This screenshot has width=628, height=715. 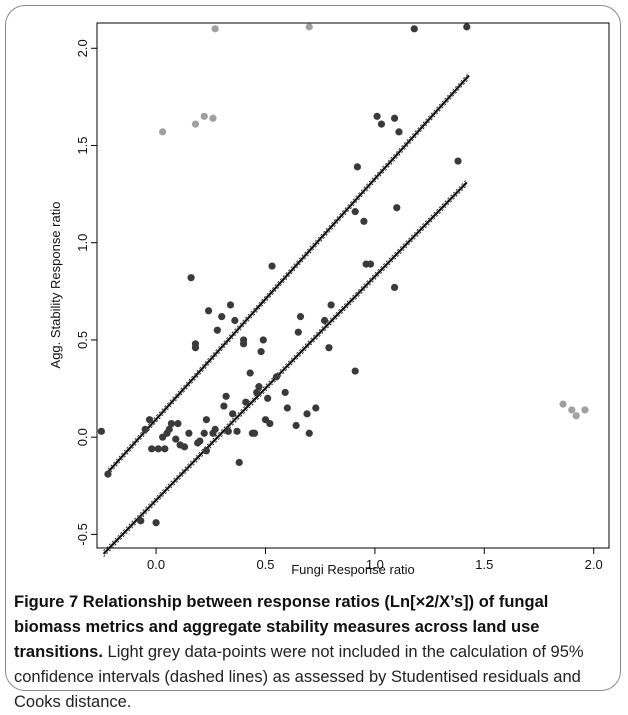 What do you see at coordinates (82, 437) in the screenshot?
I see `y-tick-label: 0.0` at bounding box center [82, 437].